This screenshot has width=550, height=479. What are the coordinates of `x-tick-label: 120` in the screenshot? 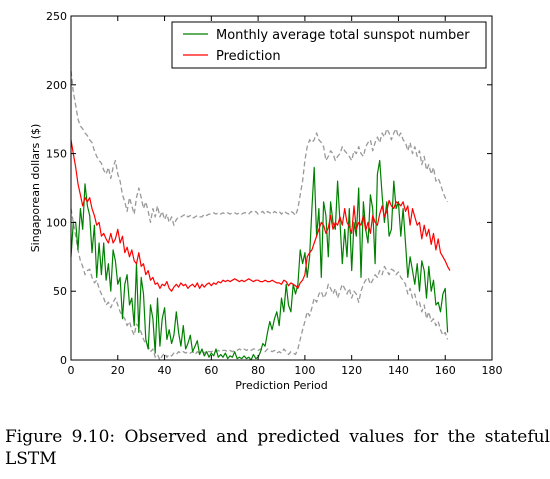 It's located at (351, 370).